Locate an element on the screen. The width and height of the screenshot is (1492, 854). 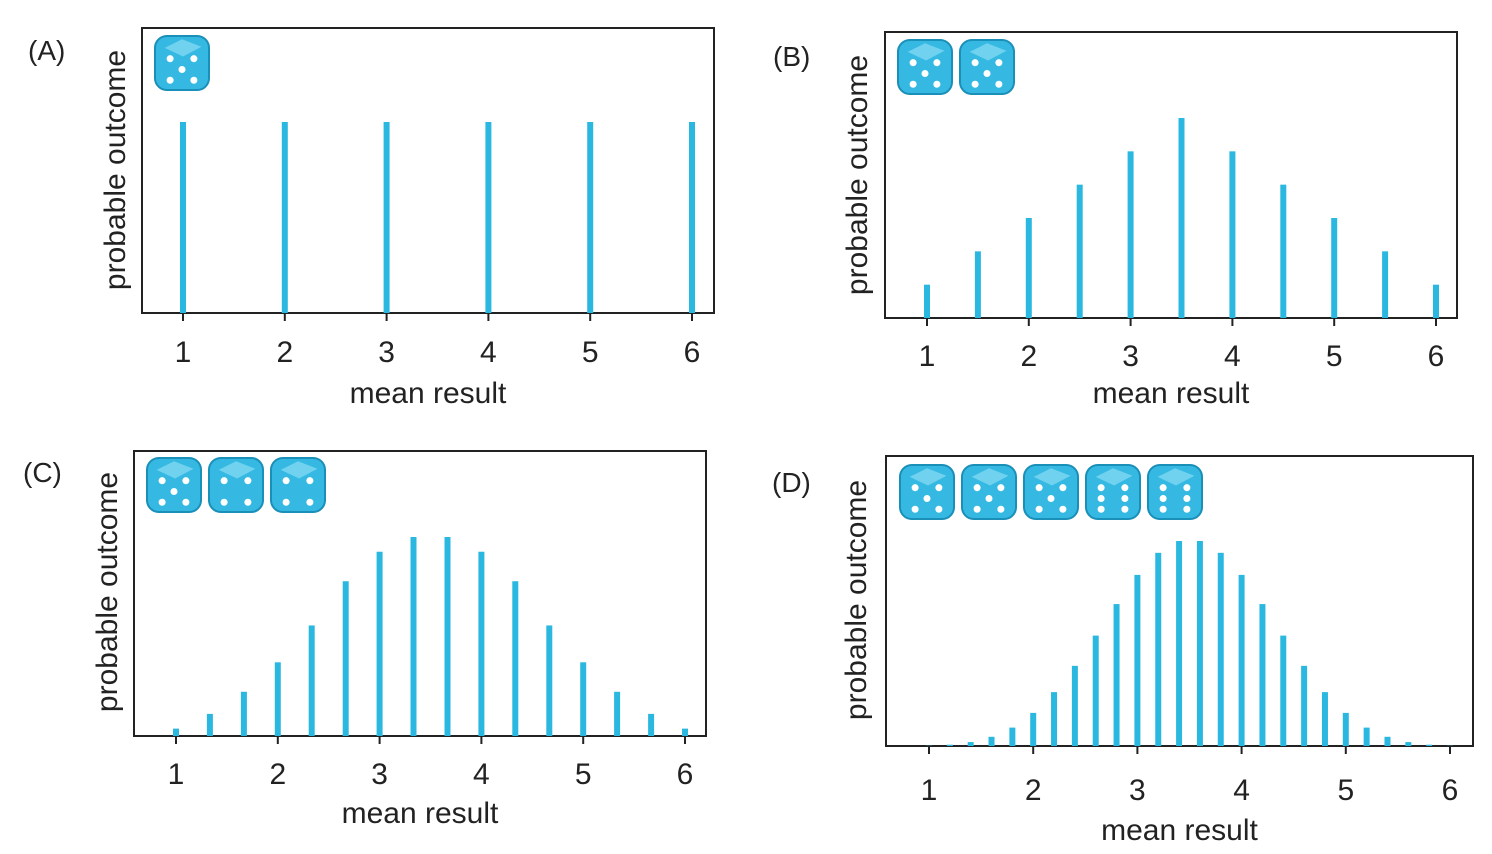
panel-label: (A) is located at coordinates (46, 50).